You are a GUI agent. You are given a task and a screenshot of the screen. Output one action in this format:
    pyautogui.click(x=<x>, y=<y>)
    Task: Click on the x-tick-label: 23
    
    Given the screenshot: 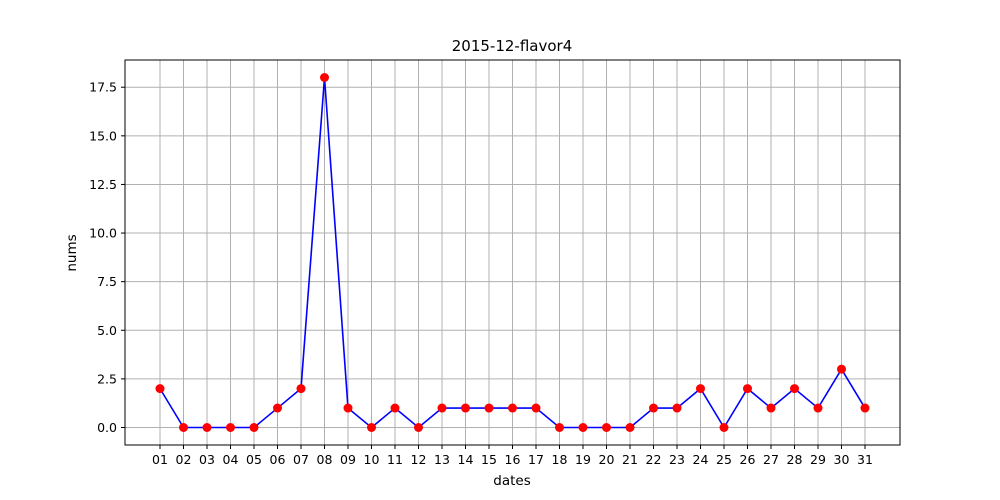 What is the action you would take?
    pyautogui.click(x=677, y=459)
    